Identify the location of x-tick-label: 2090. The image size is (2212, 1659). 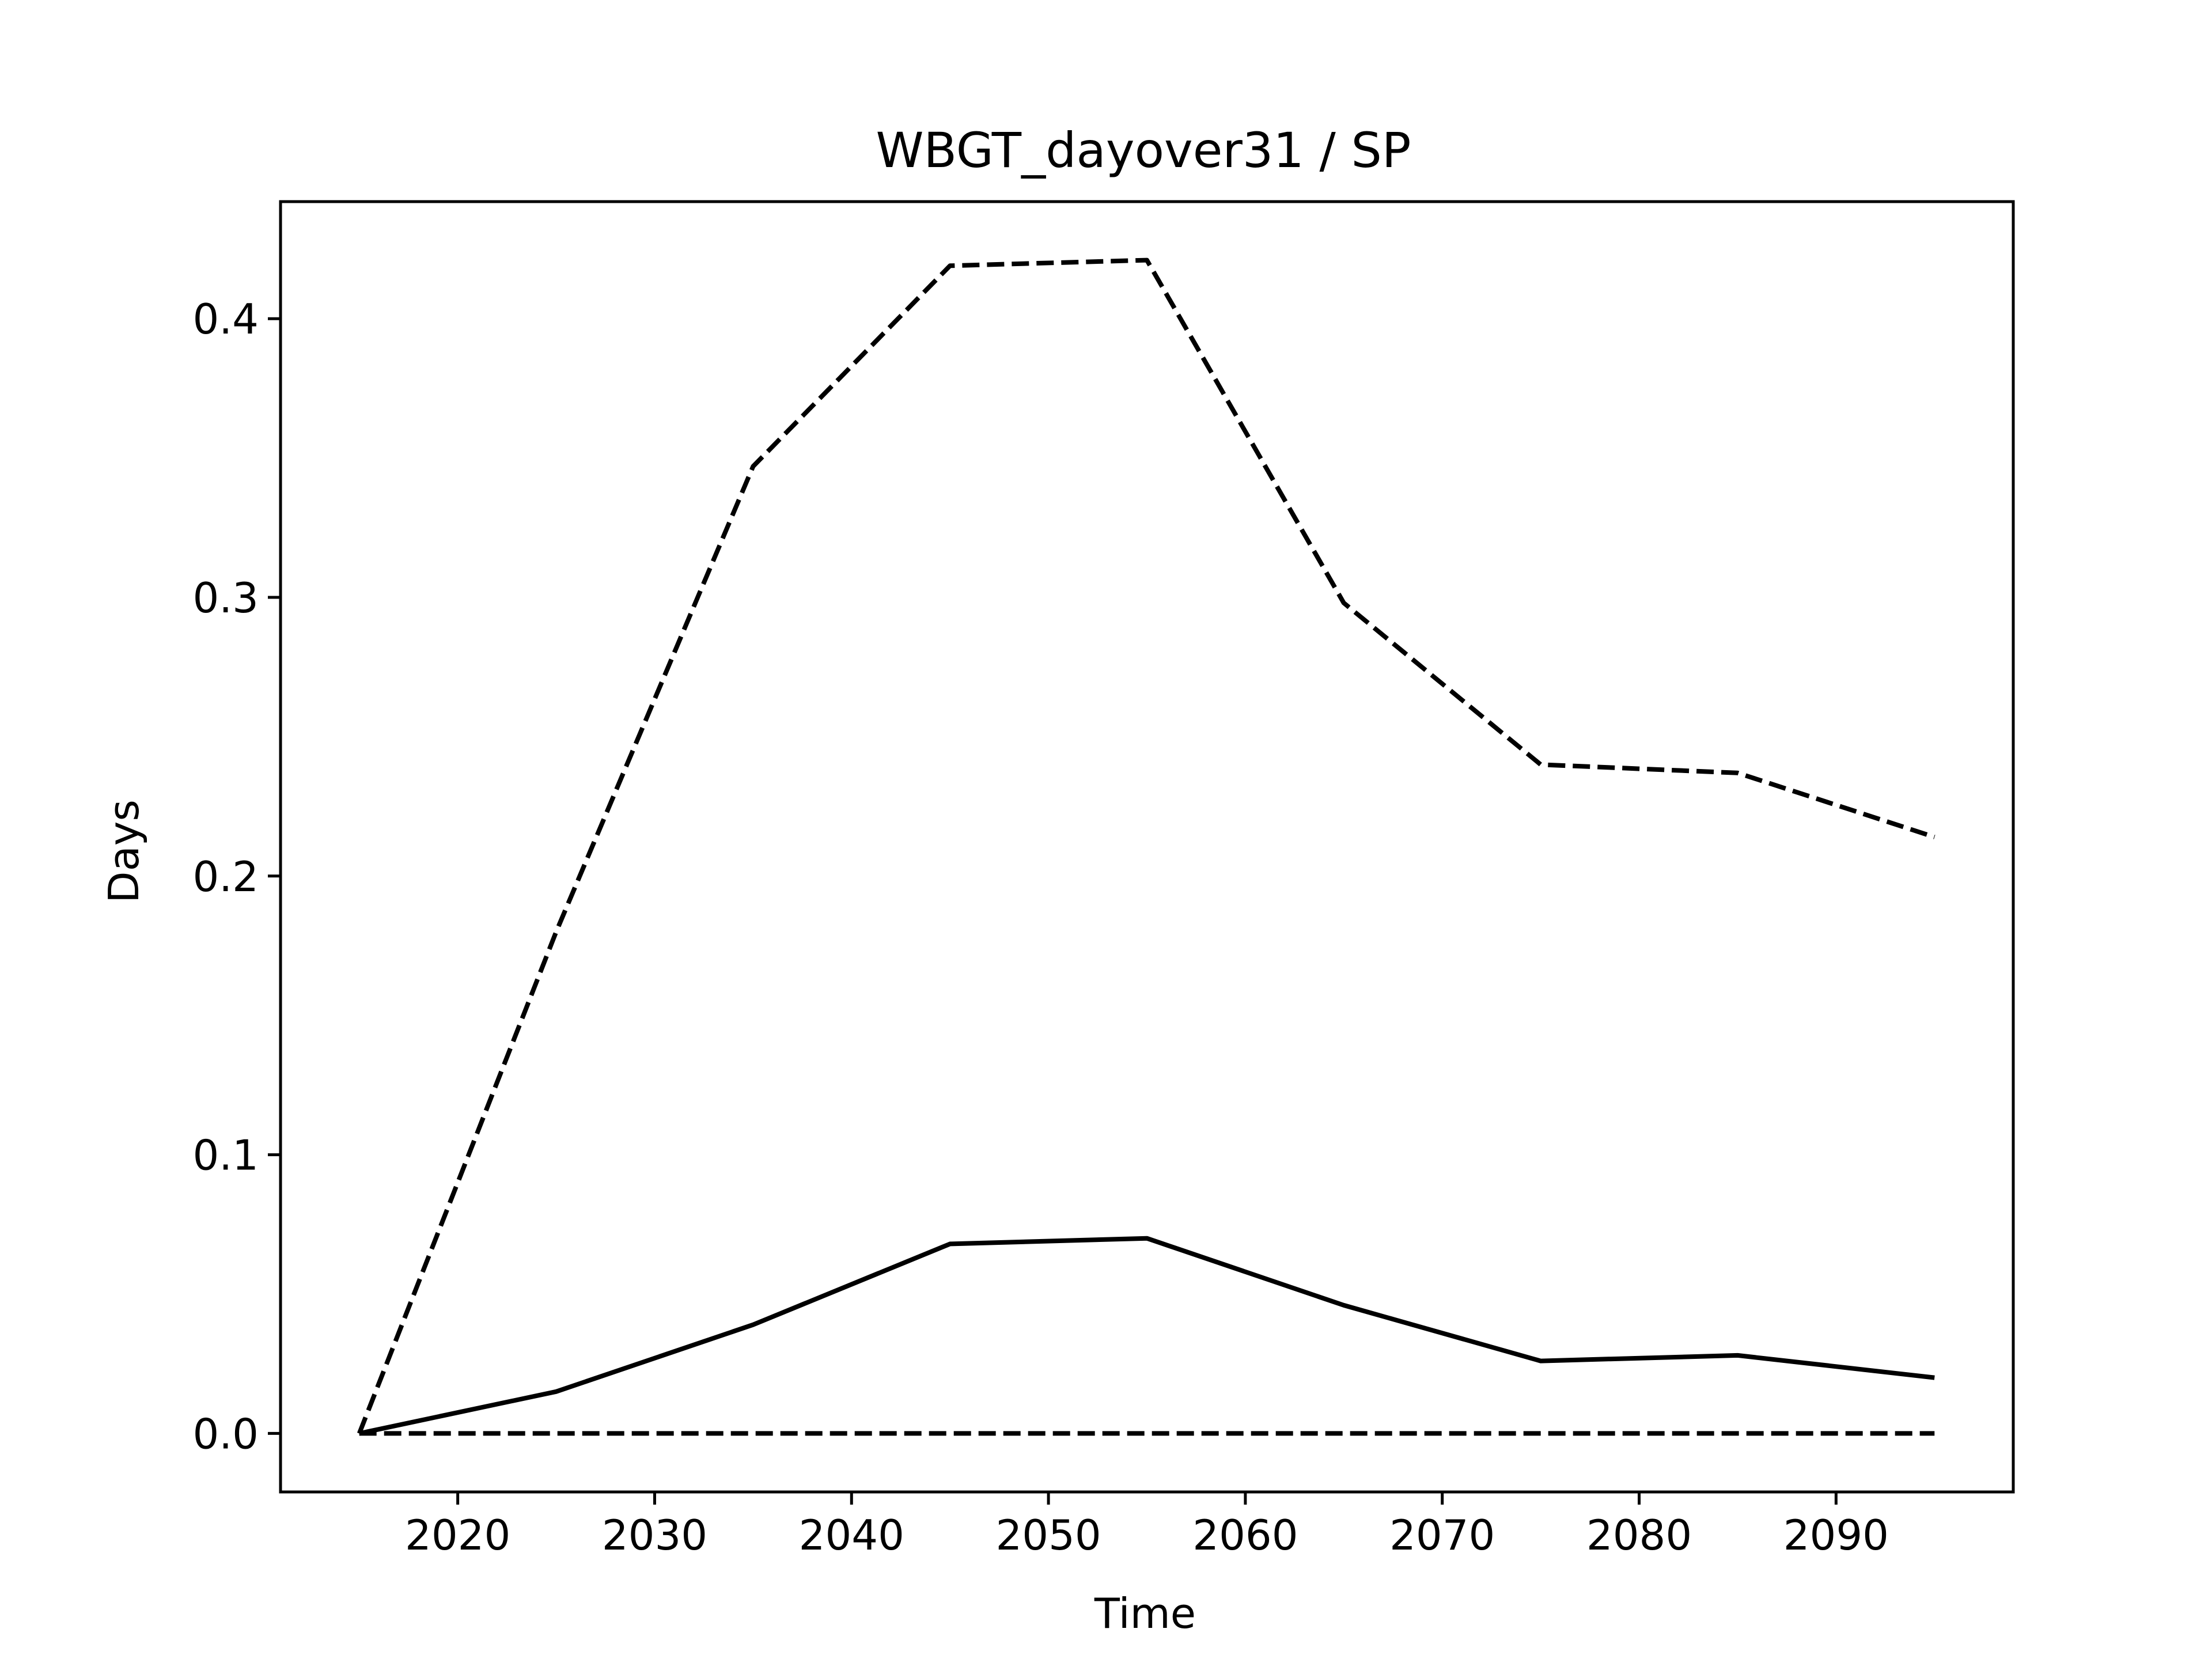
(1836, 1535).